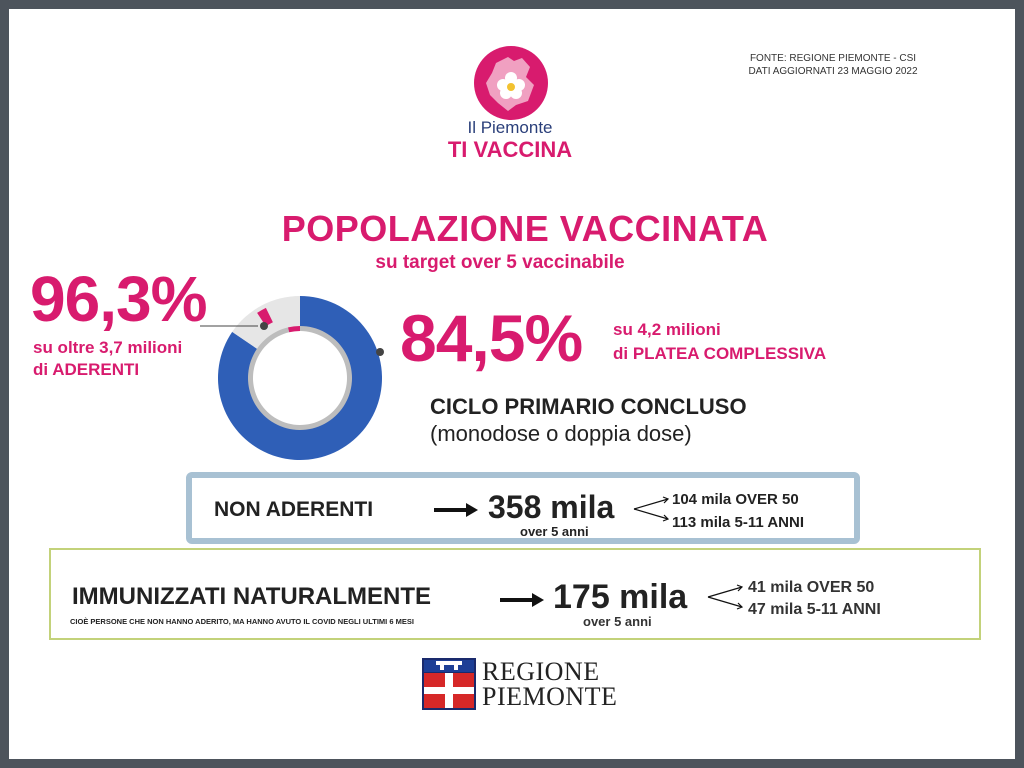  I want to click on immunizzati-breakdown-5-11: 47 mila 5-11 ANNI, so click(814, 609).